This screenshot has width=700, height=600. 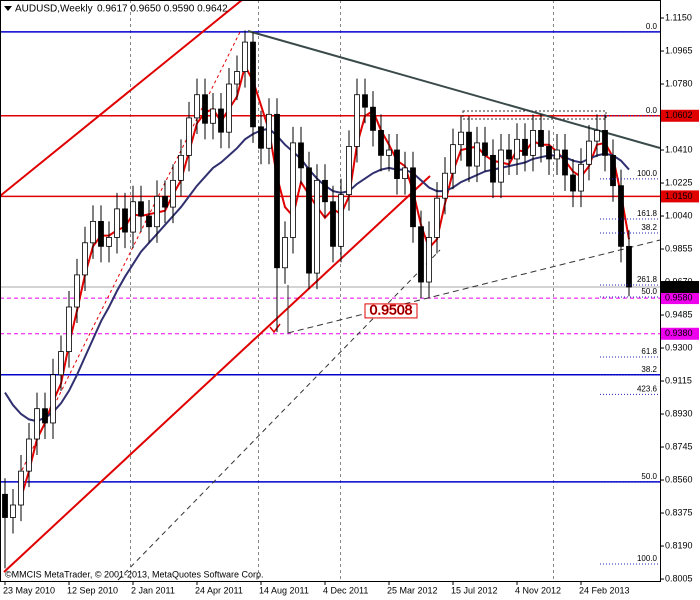 What do you see at coordinates (678, 17) in the screenshot?
I see `y-tick-label: 1.1150` at bounding box center [678, 17].